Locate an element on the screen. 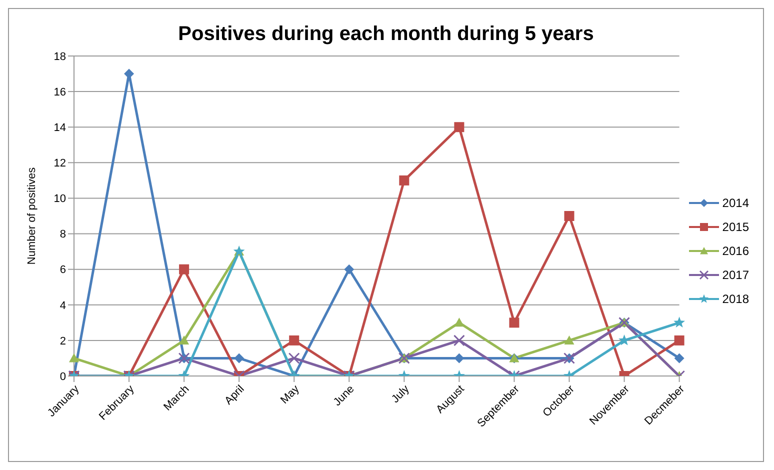 The image size is (774, 470). y-tick-label: 0 is located at coordinates (63, 376).